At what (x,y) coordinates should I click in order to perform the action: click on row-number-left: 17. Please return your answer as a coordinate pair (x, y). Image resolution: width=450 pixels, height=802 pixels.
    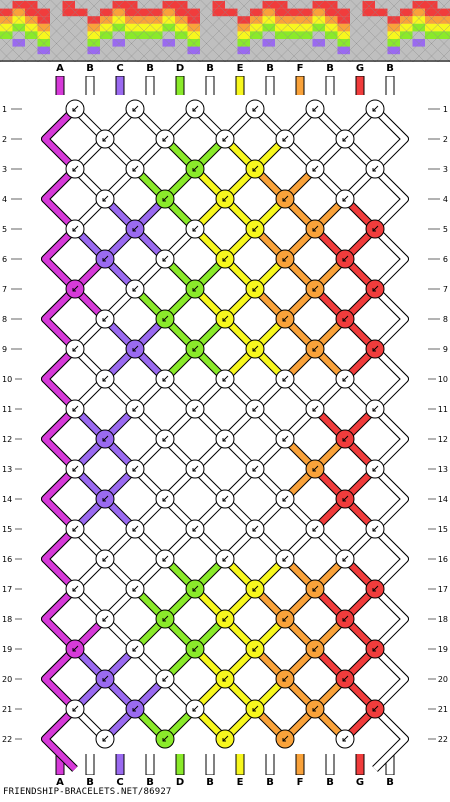
    Looking at the image, I should click on (7, 589).